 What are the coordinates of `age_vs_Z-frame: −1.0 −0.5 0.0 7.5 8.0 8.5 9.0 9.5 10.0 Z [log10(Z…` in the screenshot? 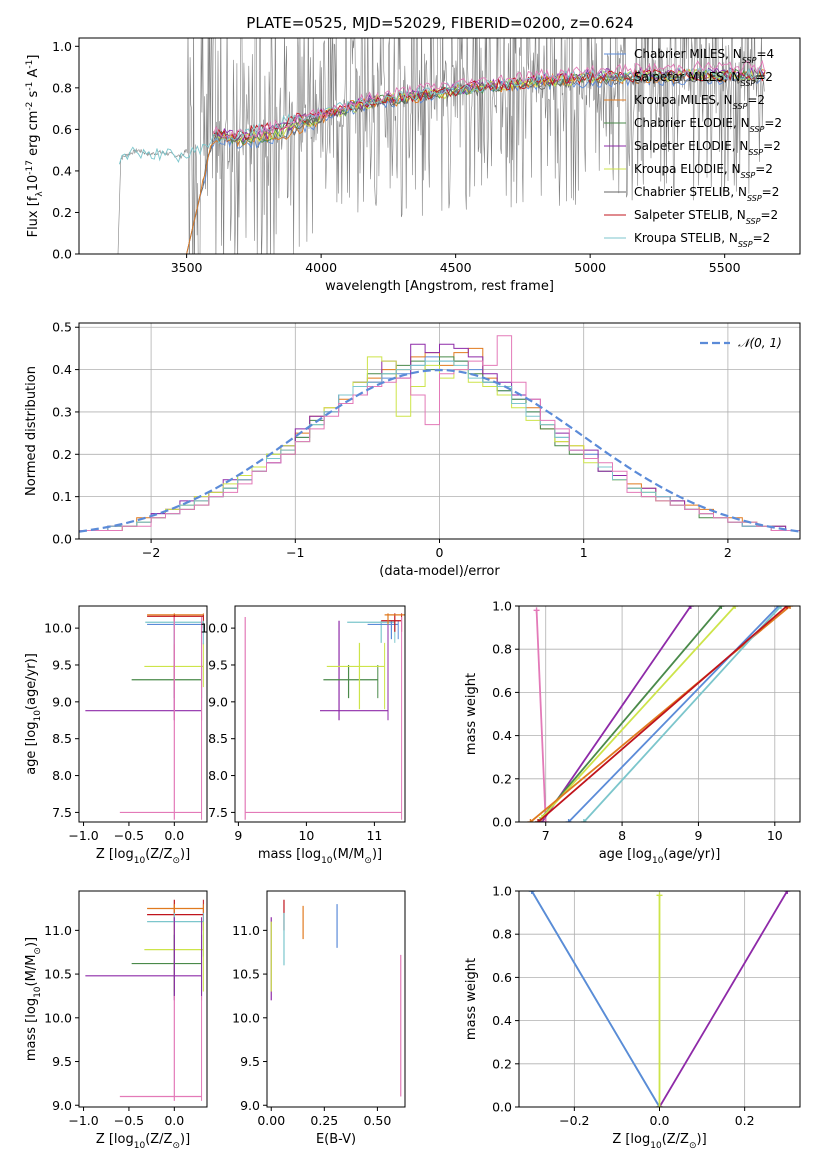 It's located at (116, 735).